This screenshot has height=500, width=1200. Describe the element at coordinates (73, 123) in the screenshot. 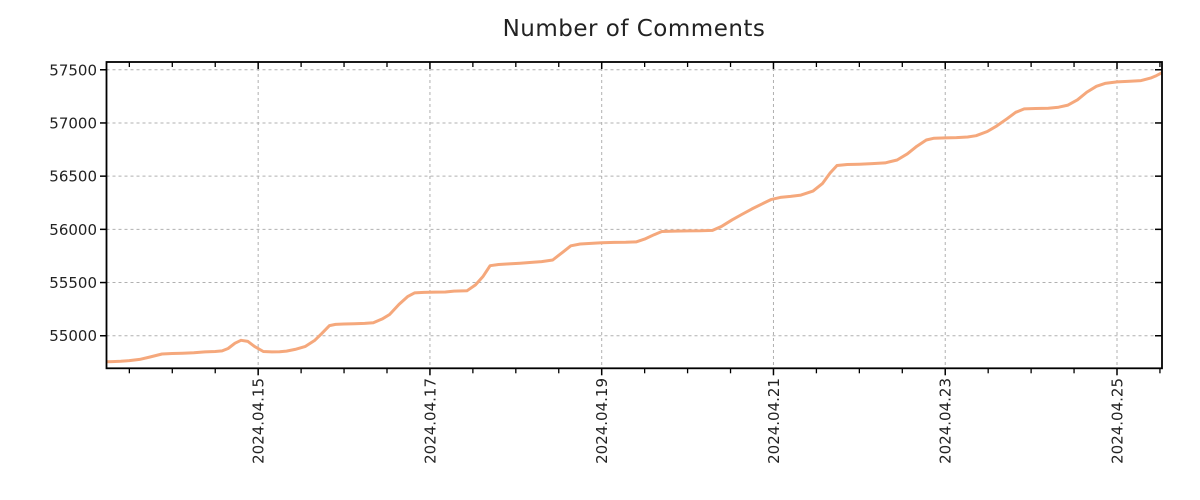

I see `y-tick-label: 57000` at that location.